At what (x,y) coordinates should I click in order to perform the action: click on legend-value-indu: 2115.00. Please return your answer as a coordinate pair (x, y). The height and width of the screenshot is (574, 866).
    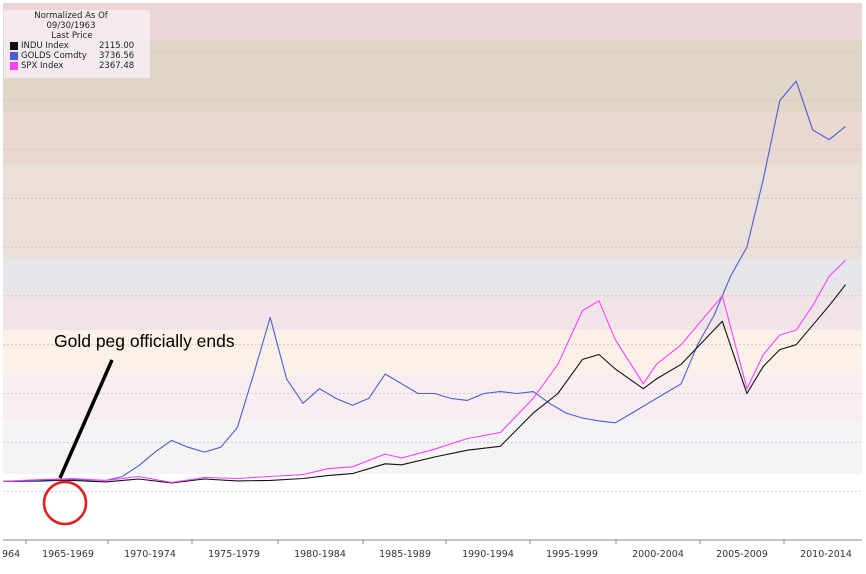
    Looking at the image, I should click on (117, 46).